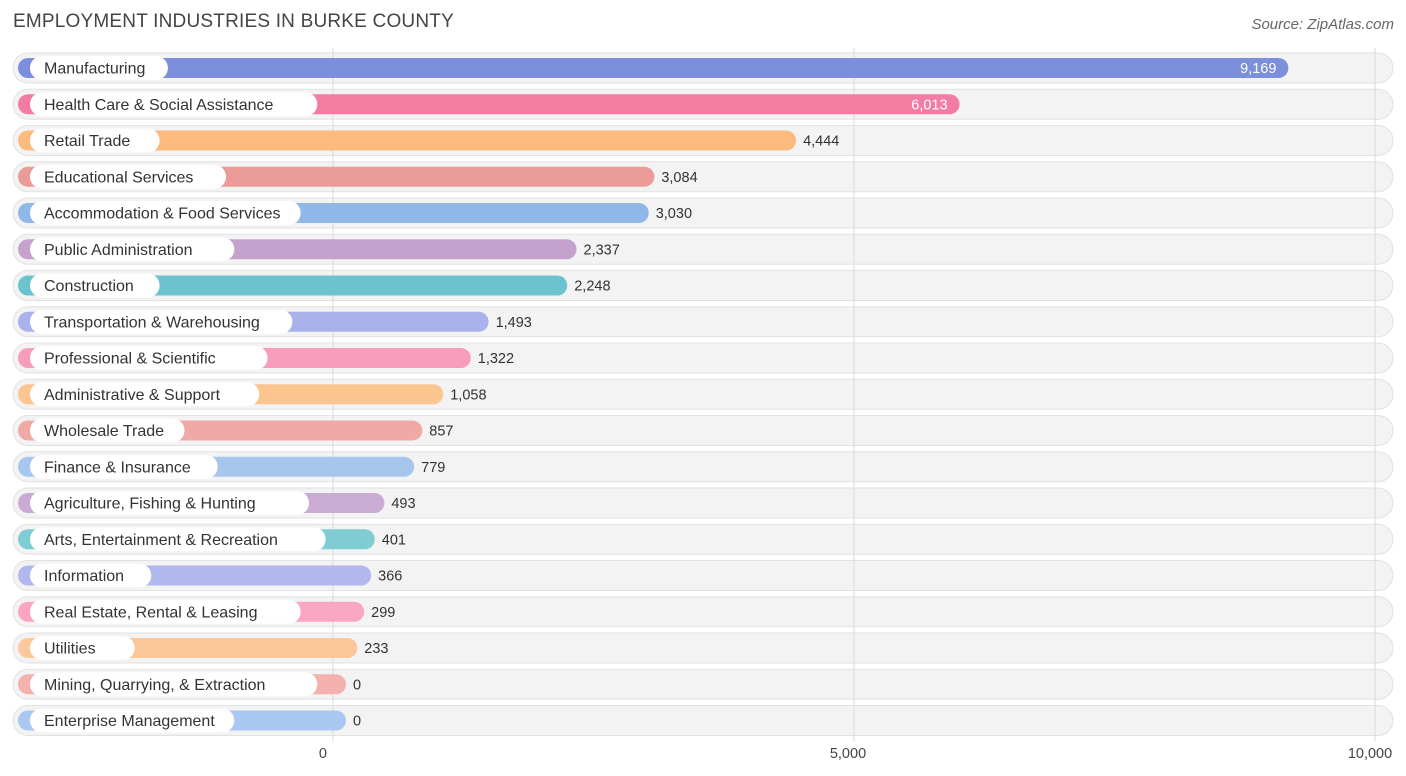 This screenshot has width=1406, height=776. I want to click on category-label: Public Administration, so click(118, 250).